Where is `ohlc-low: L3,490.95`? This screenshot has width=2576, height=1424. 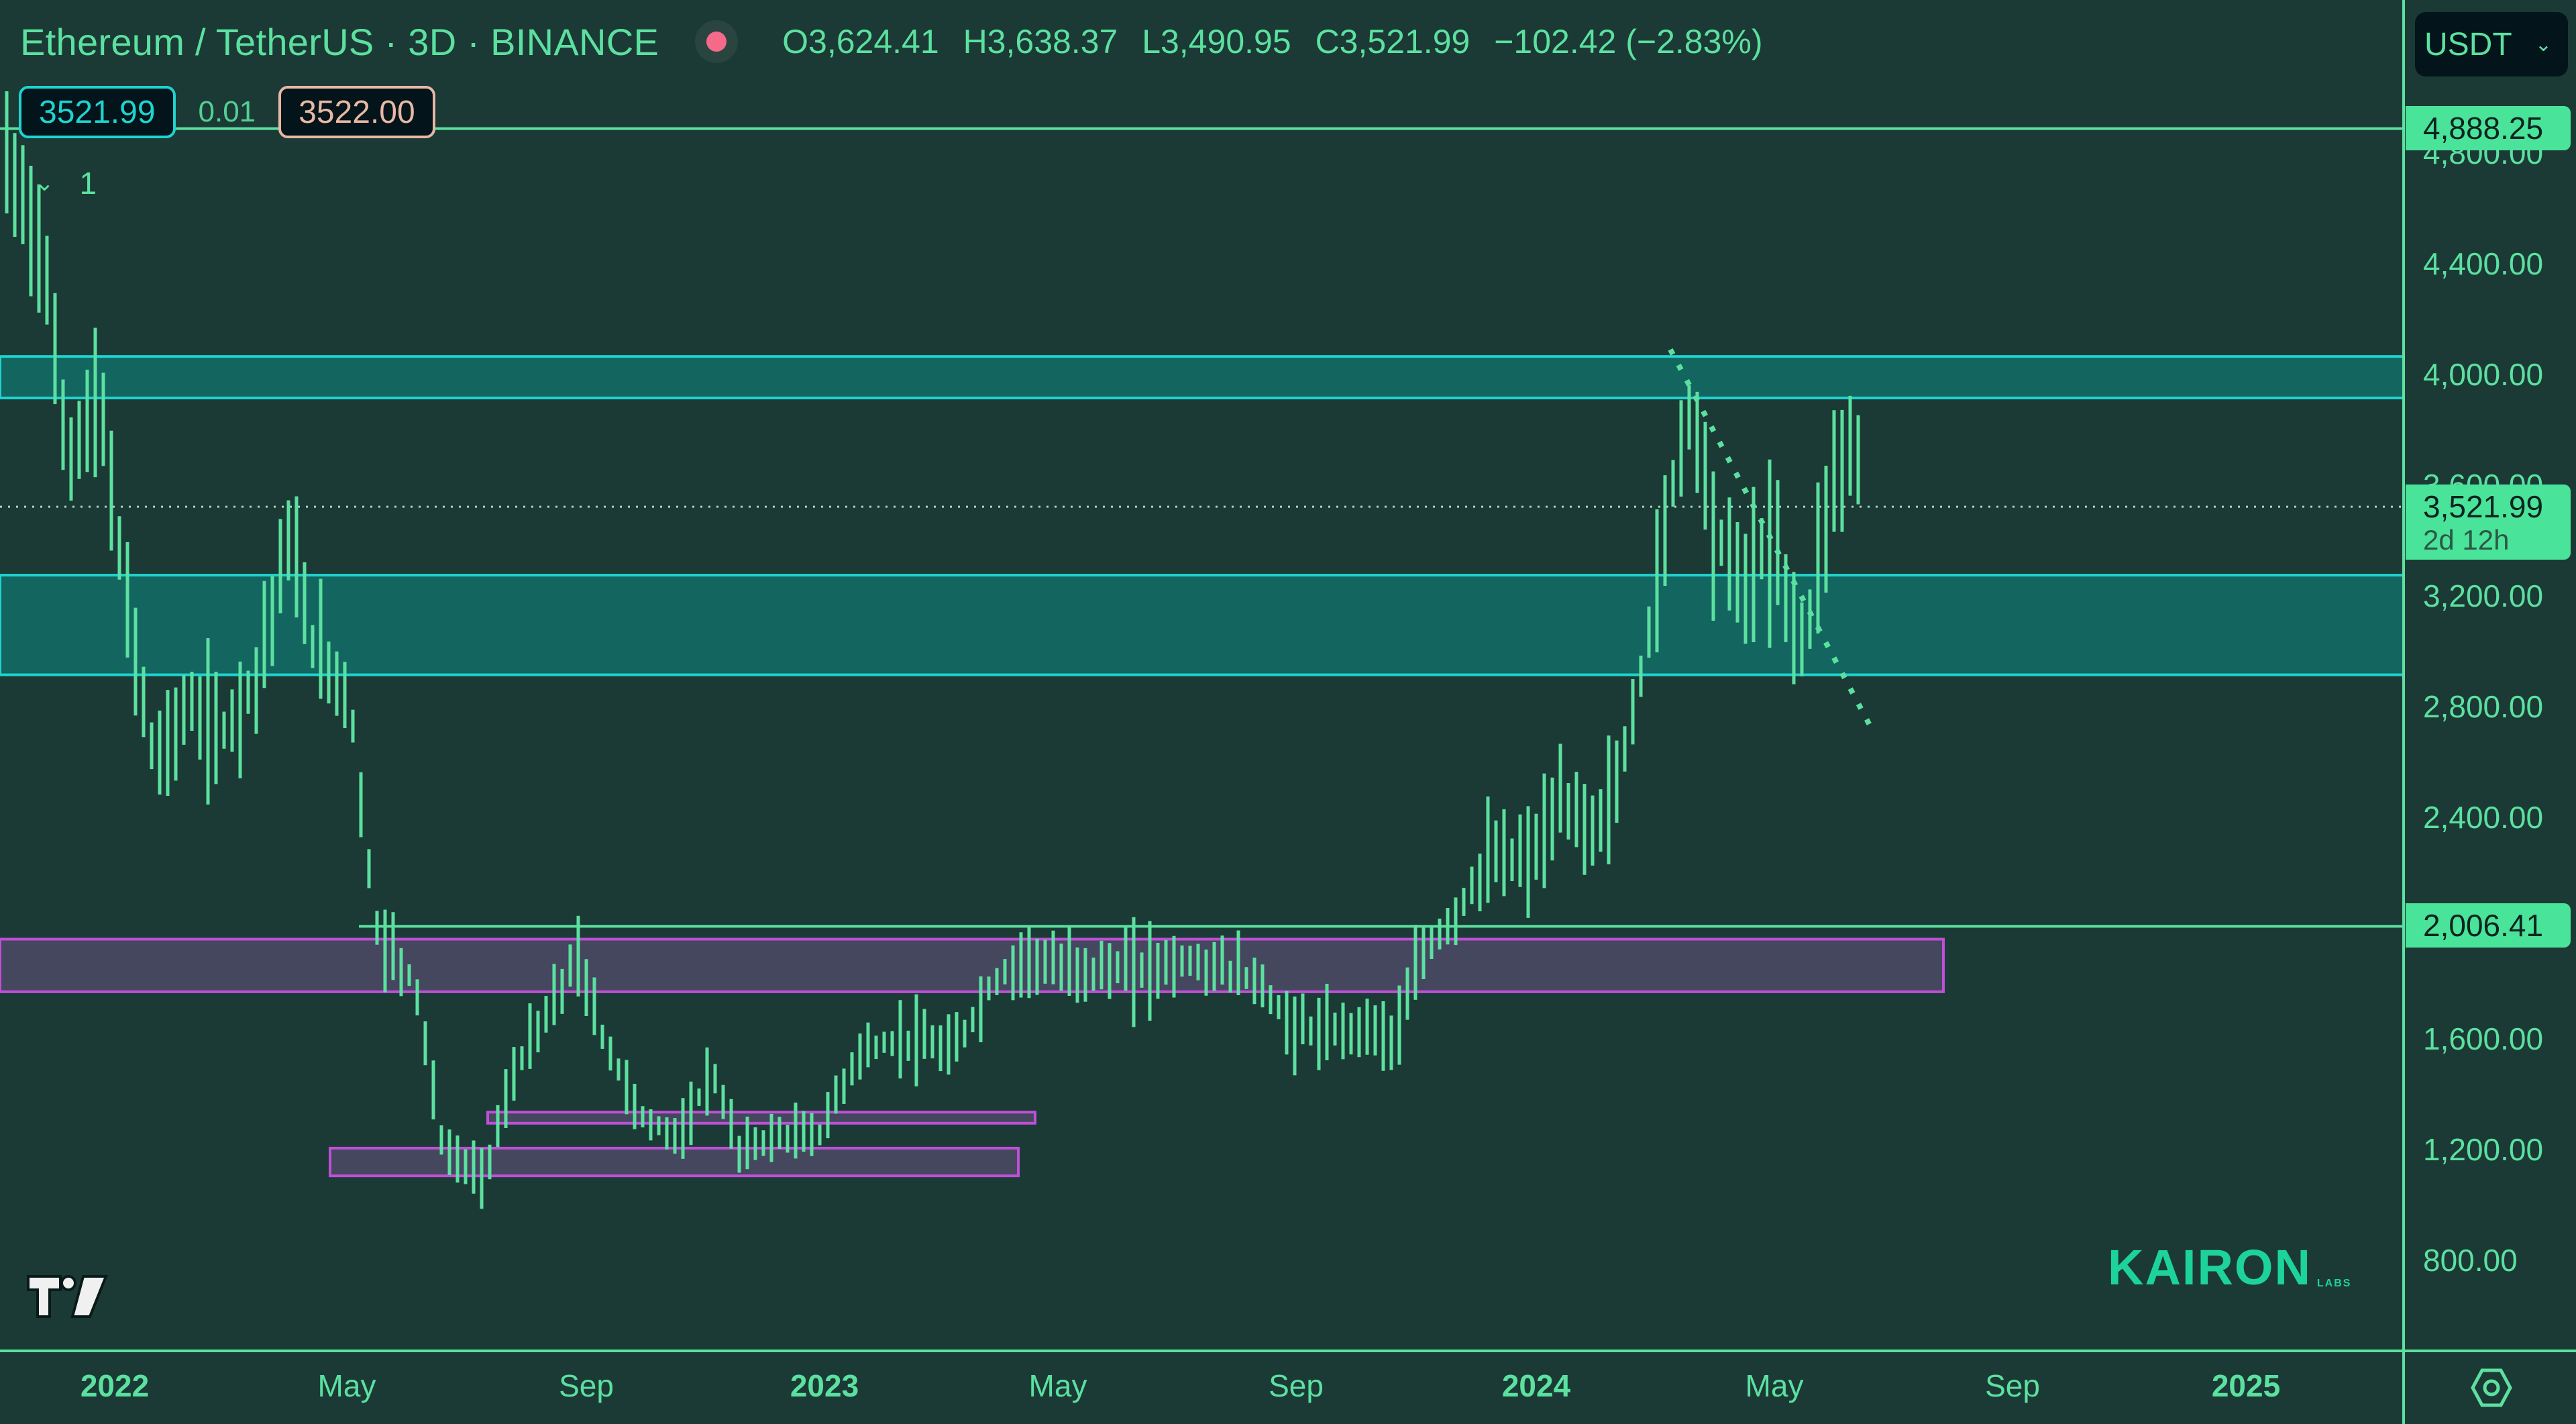 ohlc-low: L3,490.95 is located at coordinates (1216, 41).